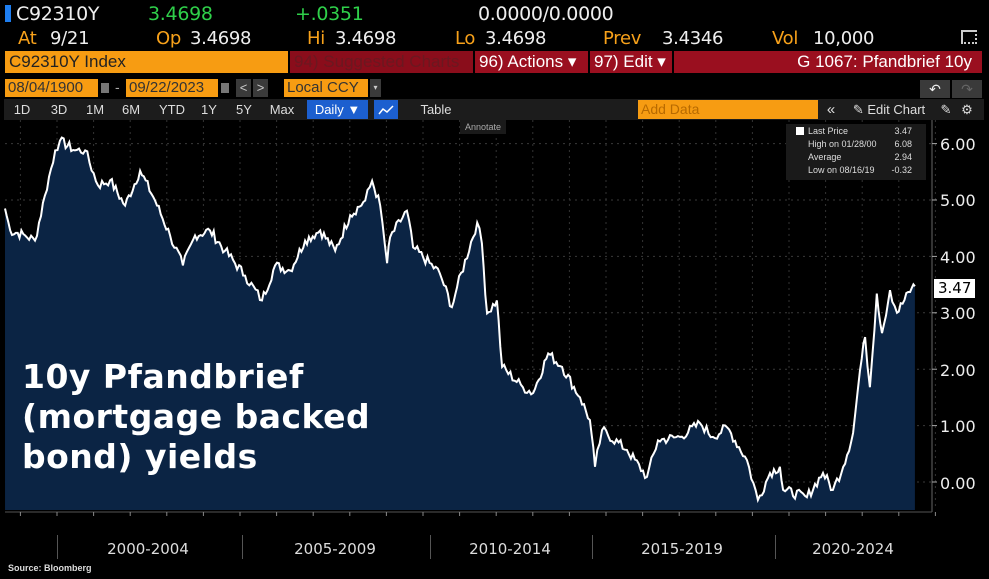 The width and height of the screenshot is (989, 579). What do you see at coordinates (282, 109) in the screenshot?
I see `period-max: Max` at bounding box center [282, 109].